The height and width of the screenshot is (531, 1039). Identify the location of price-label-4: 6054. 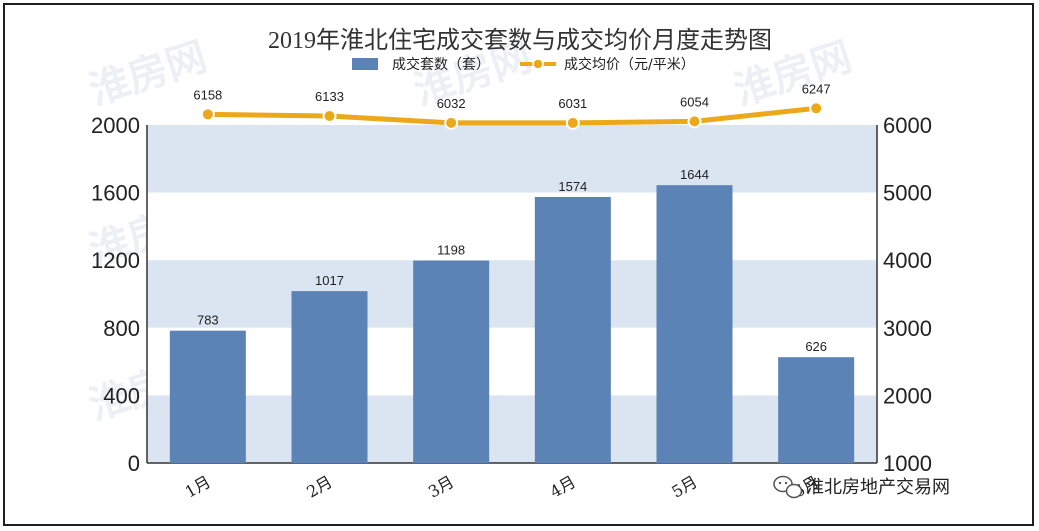
(694, 101).